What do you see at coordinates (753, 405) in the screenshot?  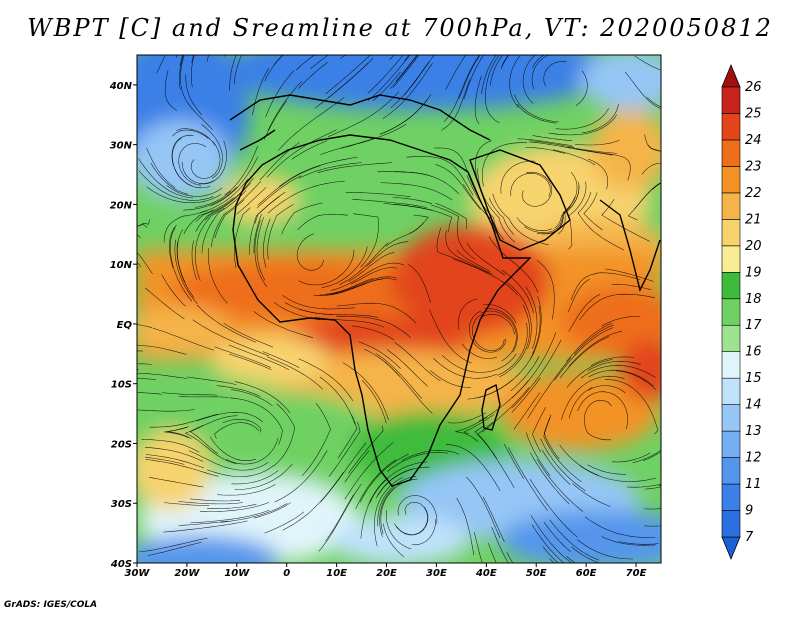 I see `colorbar-label: 14` at bounding box center [753, 405].